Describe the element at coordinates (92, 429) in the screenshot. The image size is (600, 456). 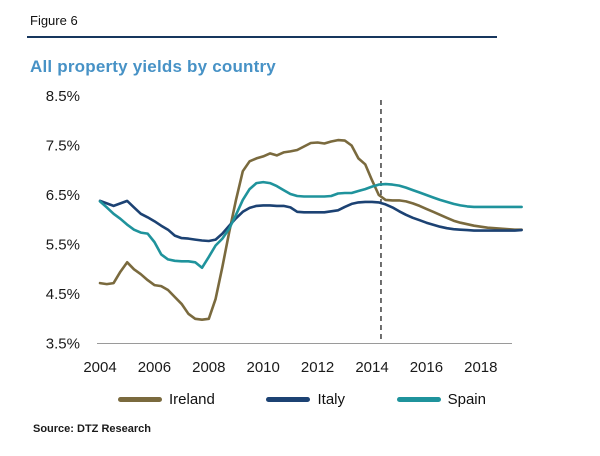
I see `source-note: Source: DTZ Research` at that location.